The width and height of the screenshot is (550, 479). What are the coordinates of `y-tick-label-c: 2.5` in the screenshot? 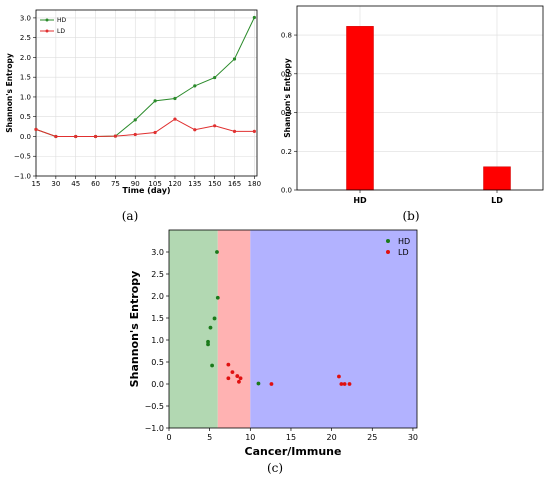 It's located at (157, 274).